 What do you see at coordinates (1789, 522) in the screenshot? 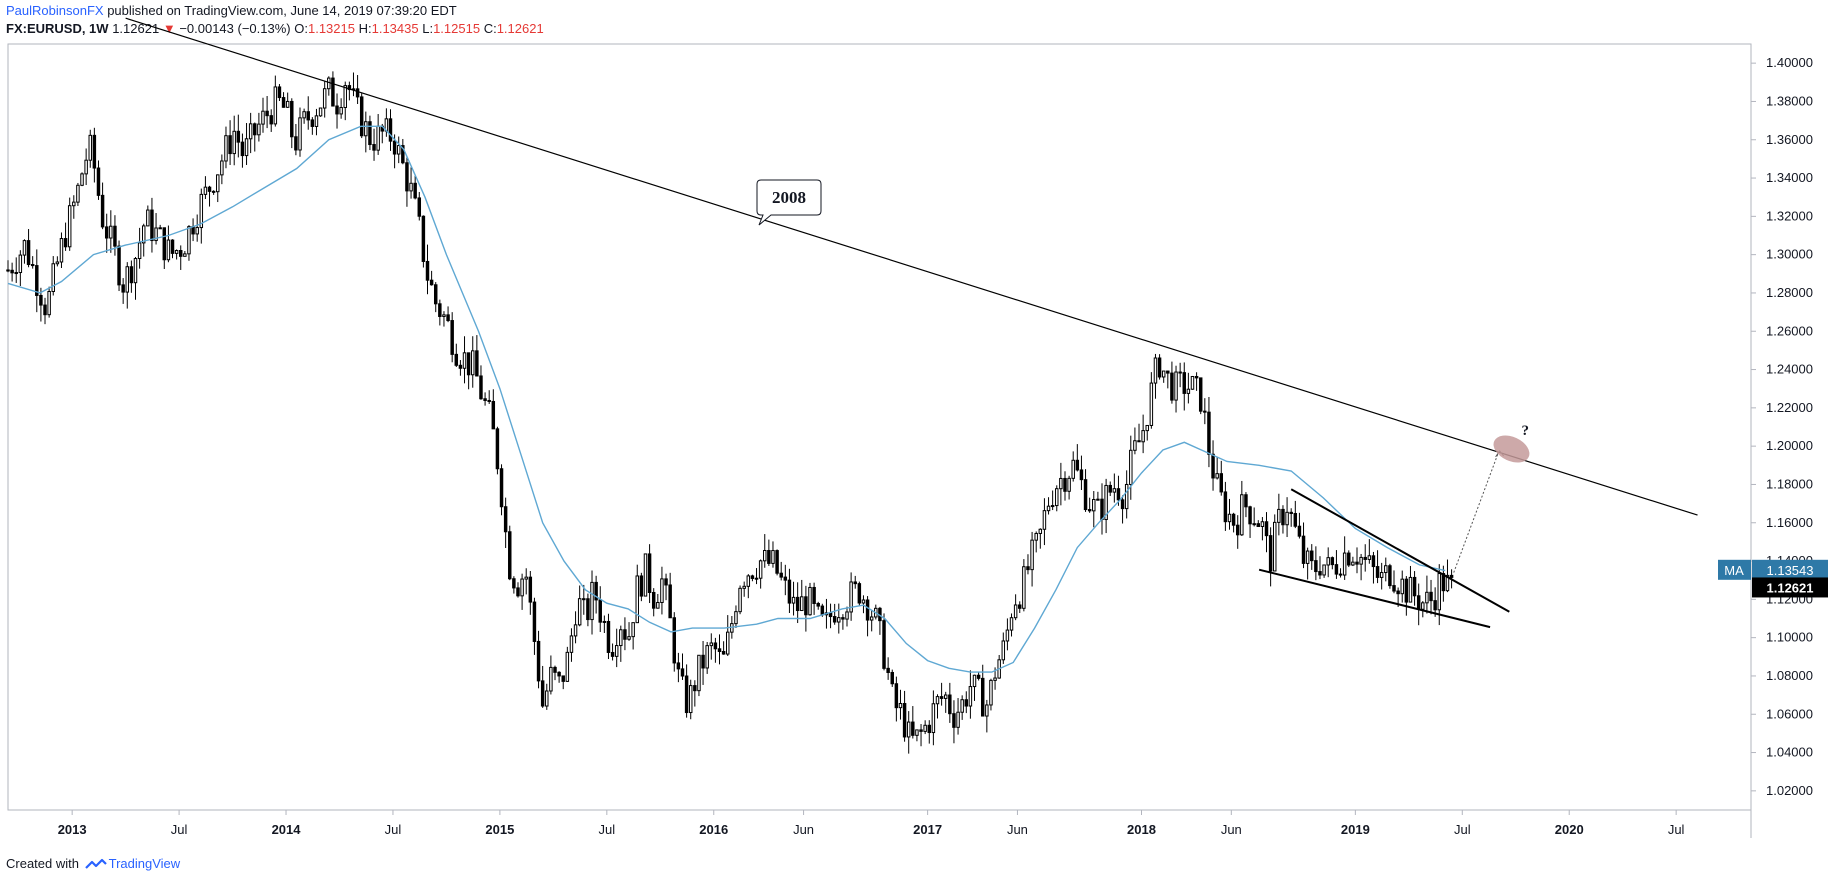
I see `price-tick-label: 1.16000` at bounding box center [1789, 522].